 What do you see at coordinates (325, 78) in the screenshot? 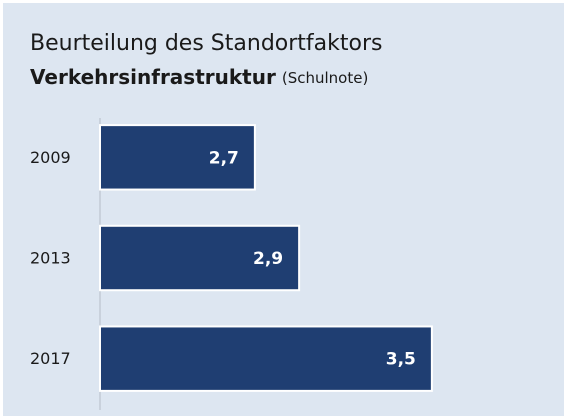
I see `subtitle-note: (Schulnote)` at bounding box center [325, 78].